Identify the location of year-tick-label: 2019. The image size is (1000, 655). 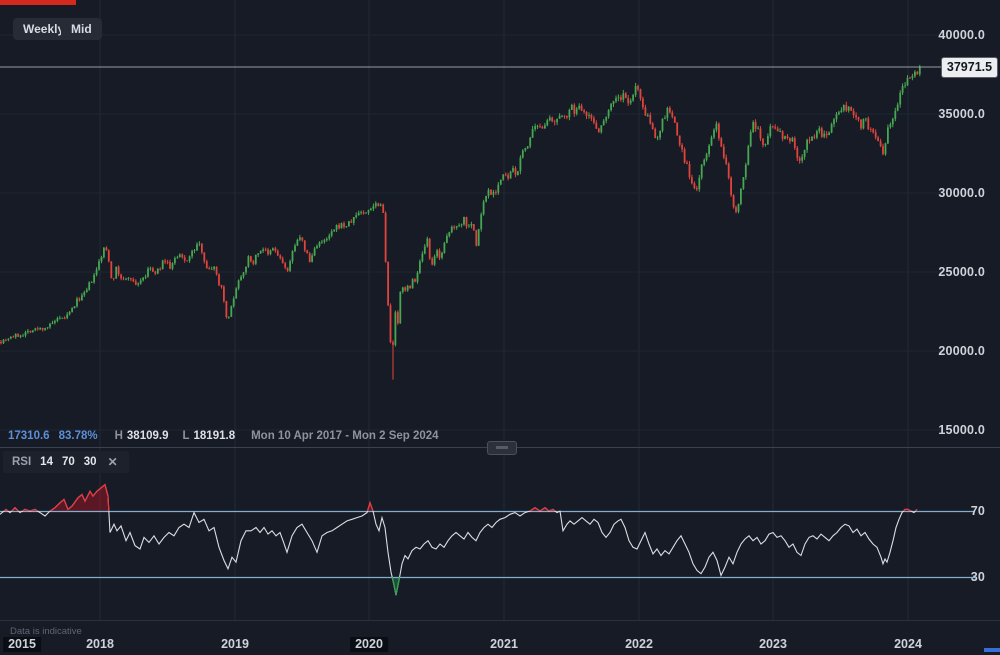
(235, 644).